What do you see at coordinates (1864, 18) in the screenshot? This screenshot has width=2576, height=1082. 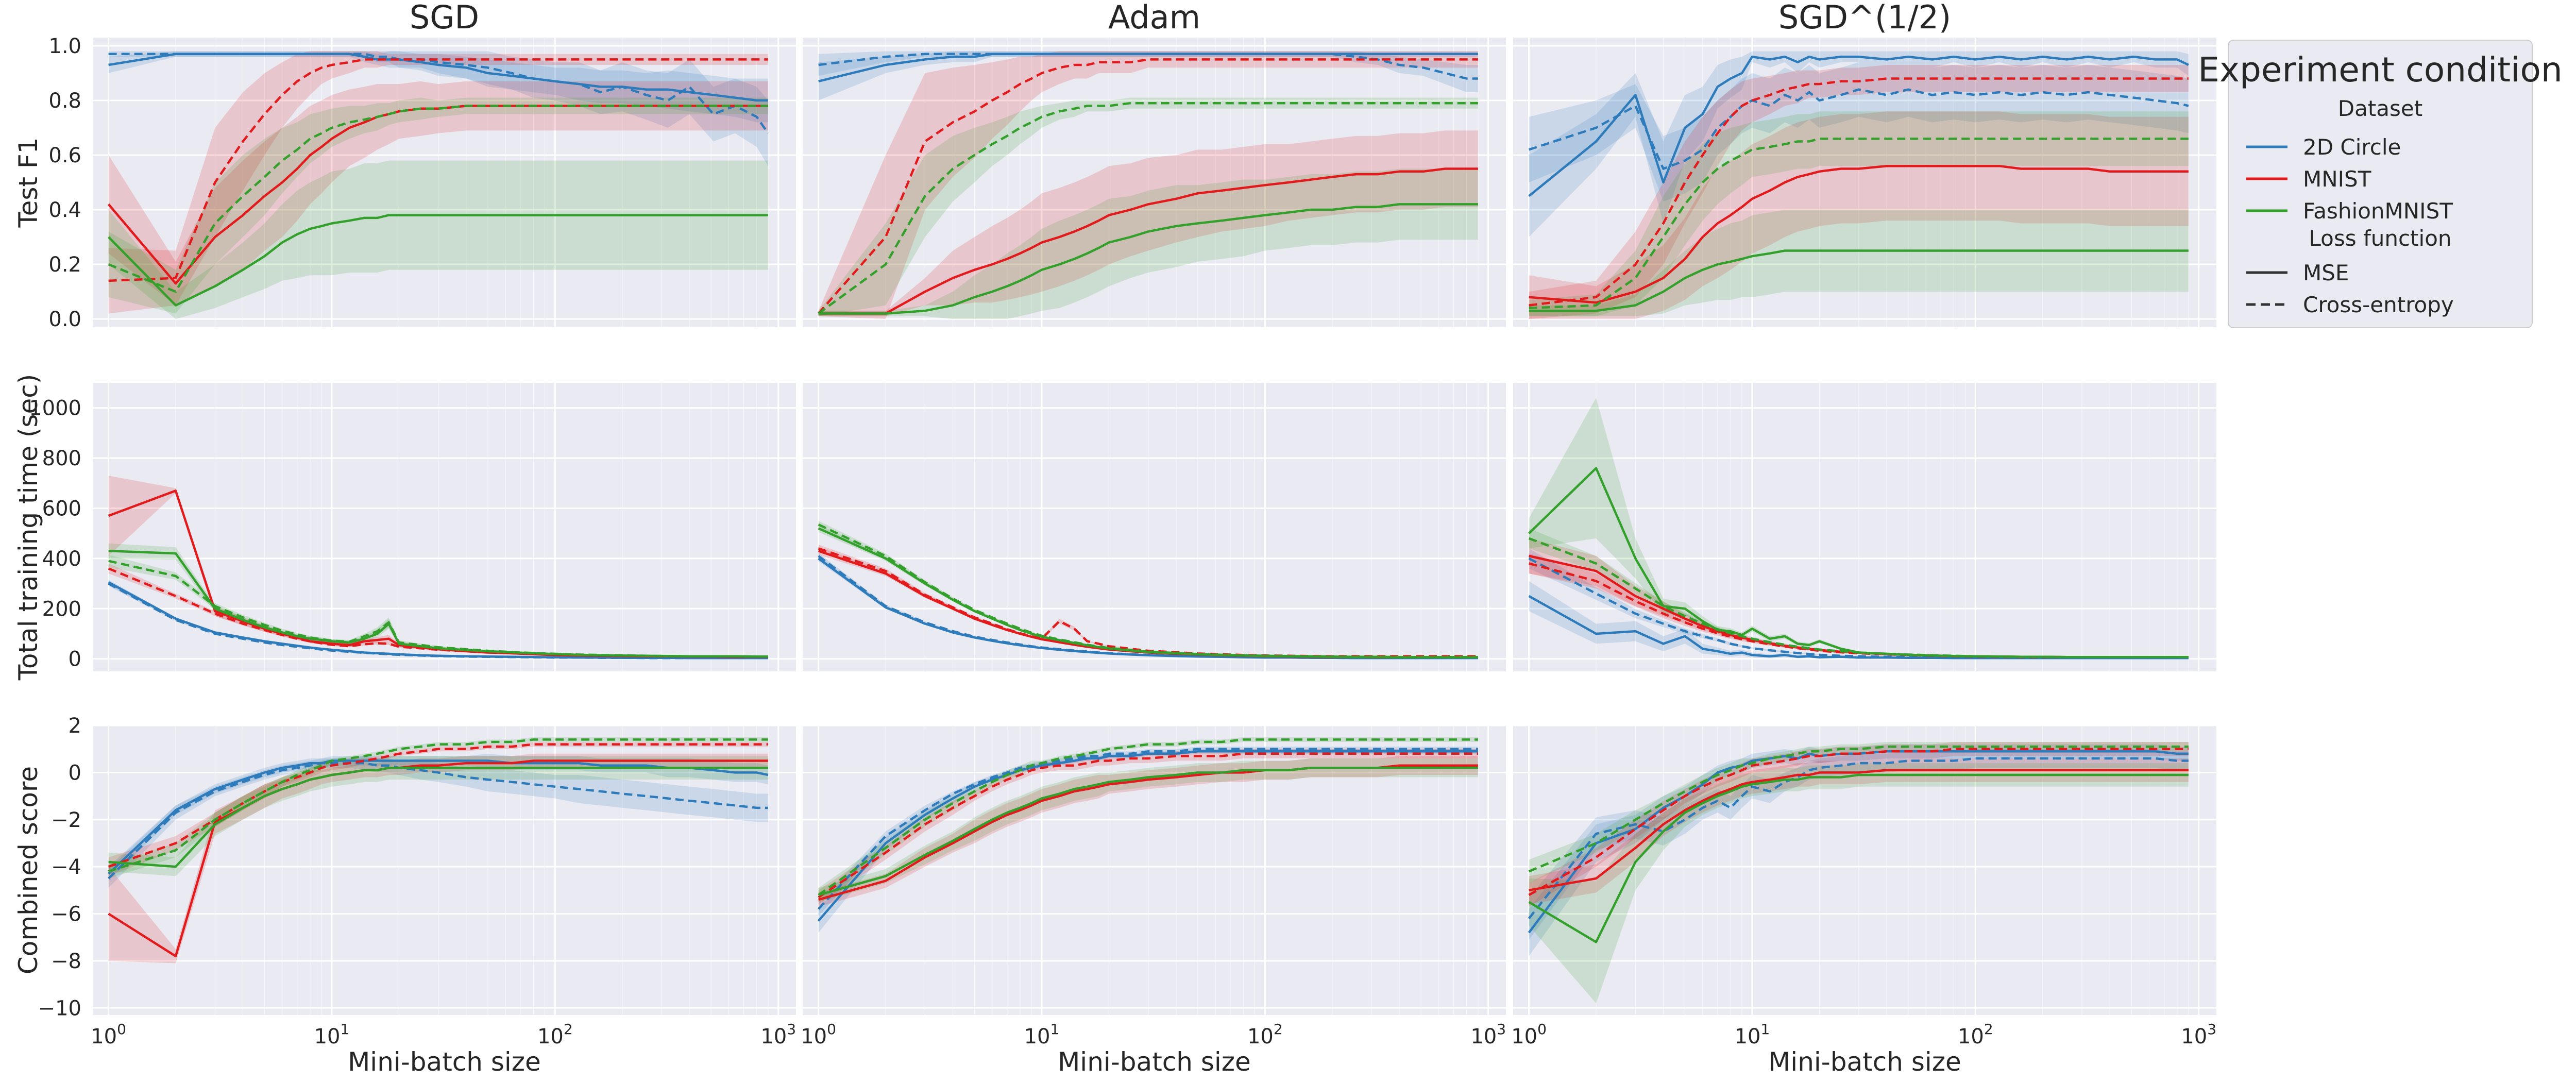 I see `column-title-sgd-1-2: SGD^(1/2)` at bounding box center [1864, 18].